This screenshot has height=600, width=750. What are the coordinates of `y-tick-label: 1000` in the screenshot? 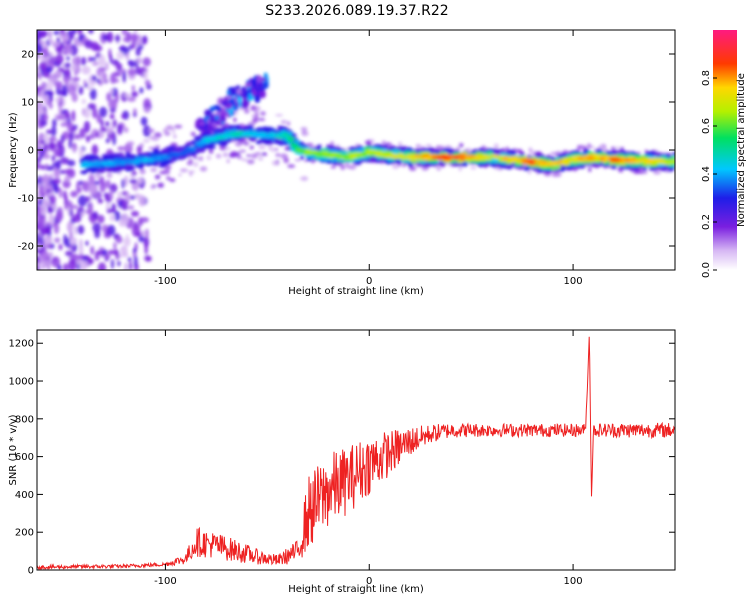 It's located at (21, 382).